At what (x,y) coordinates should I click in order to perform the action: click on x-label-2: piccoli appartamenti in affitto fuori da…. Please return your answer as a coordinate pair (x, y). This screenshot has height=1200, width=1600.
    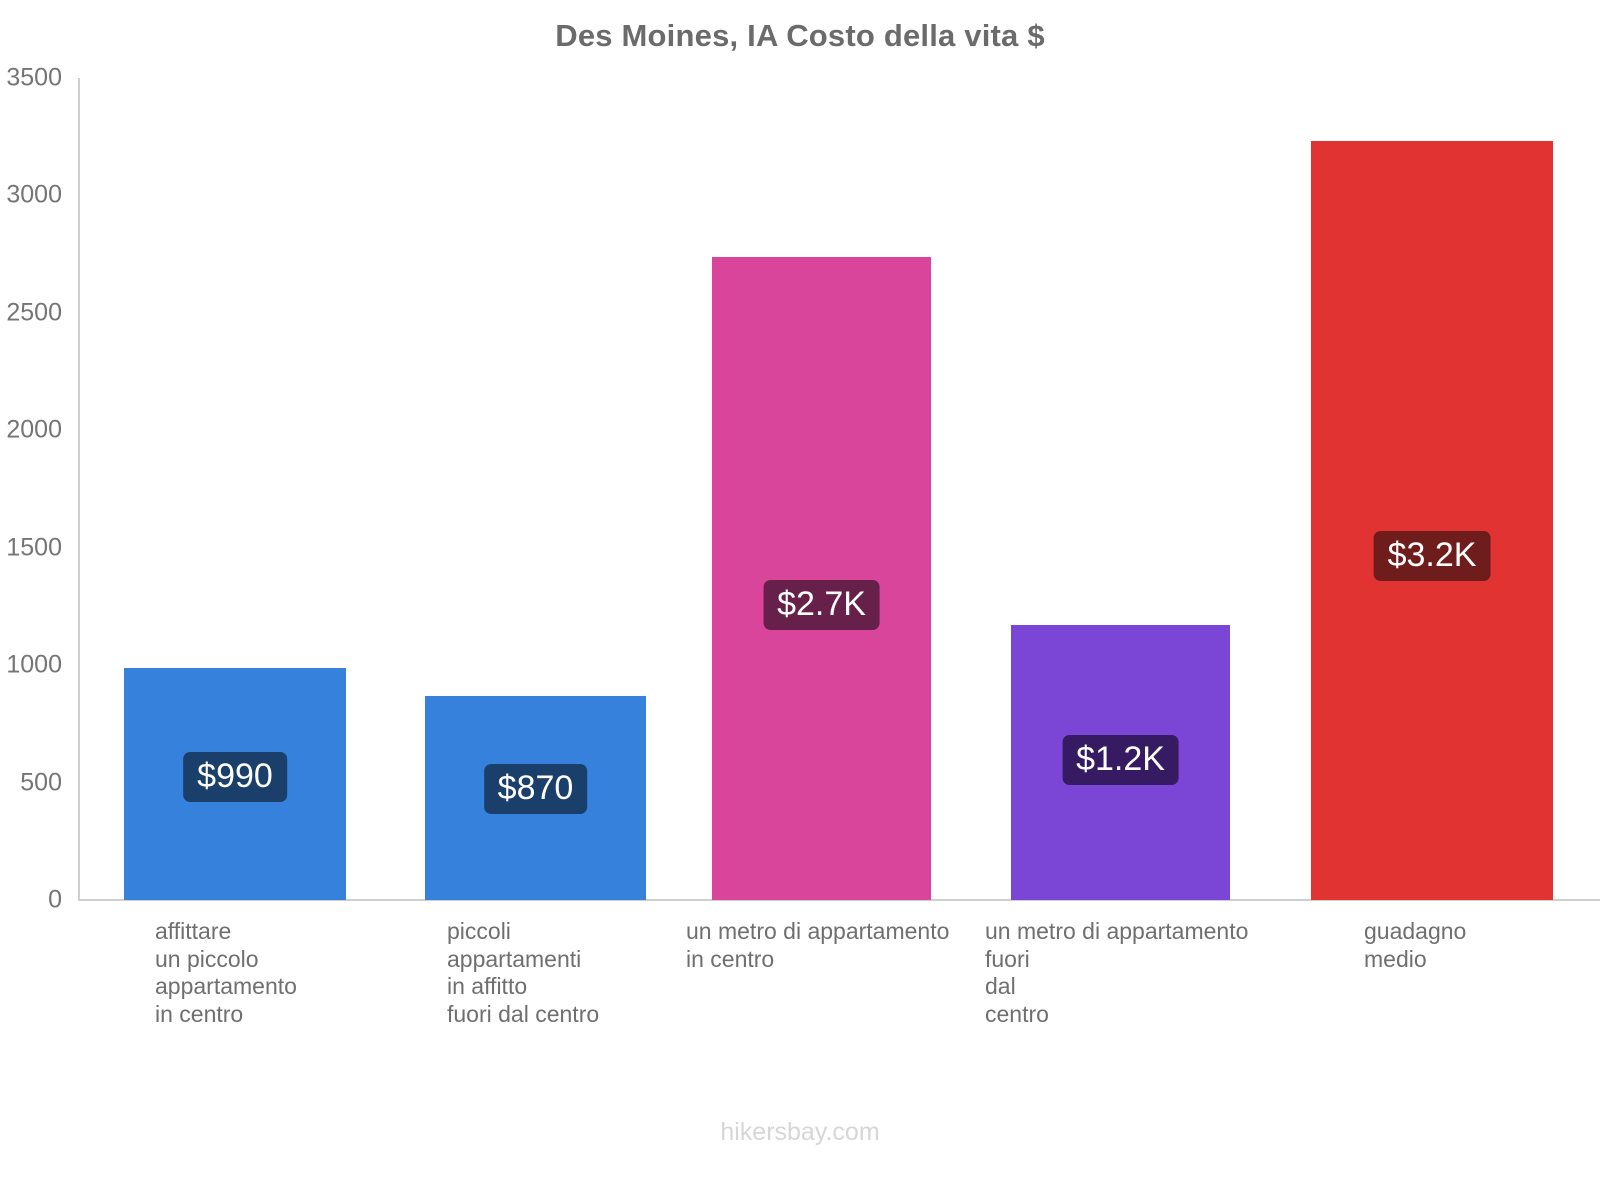
    Looking at the image, I should click on (523, 972).